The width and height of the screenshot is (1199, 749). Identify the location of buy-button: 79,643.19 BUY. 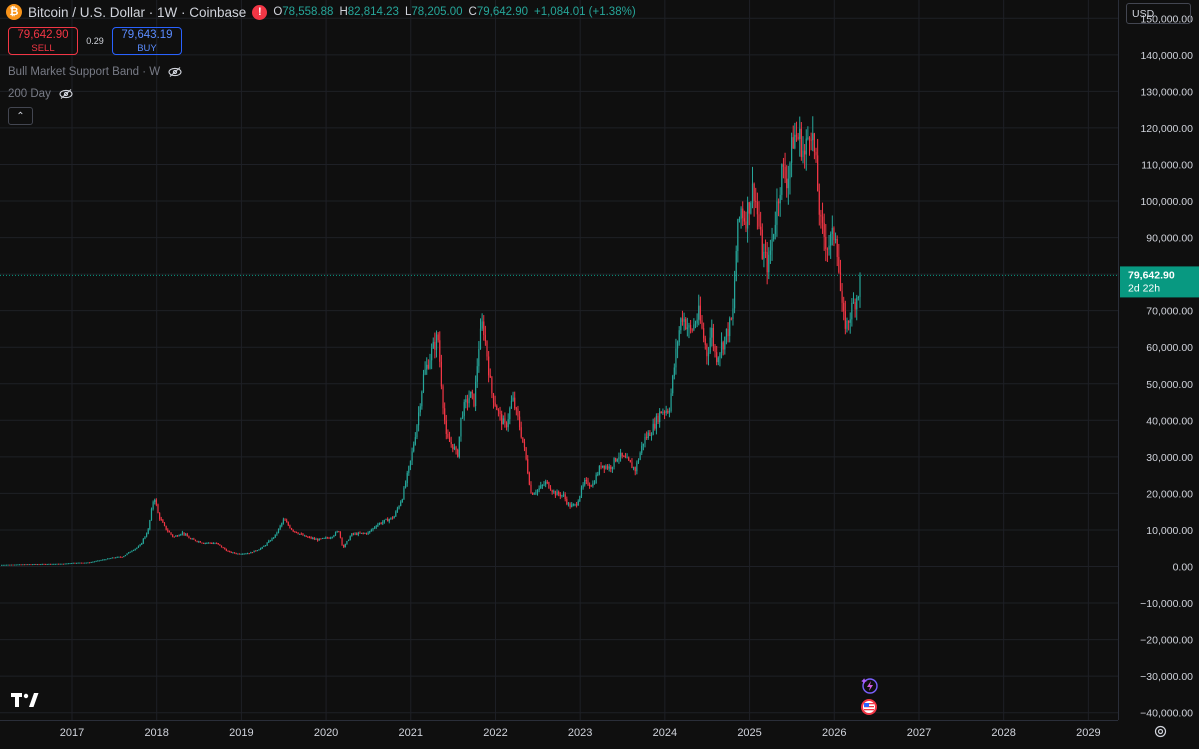
(147, 41).